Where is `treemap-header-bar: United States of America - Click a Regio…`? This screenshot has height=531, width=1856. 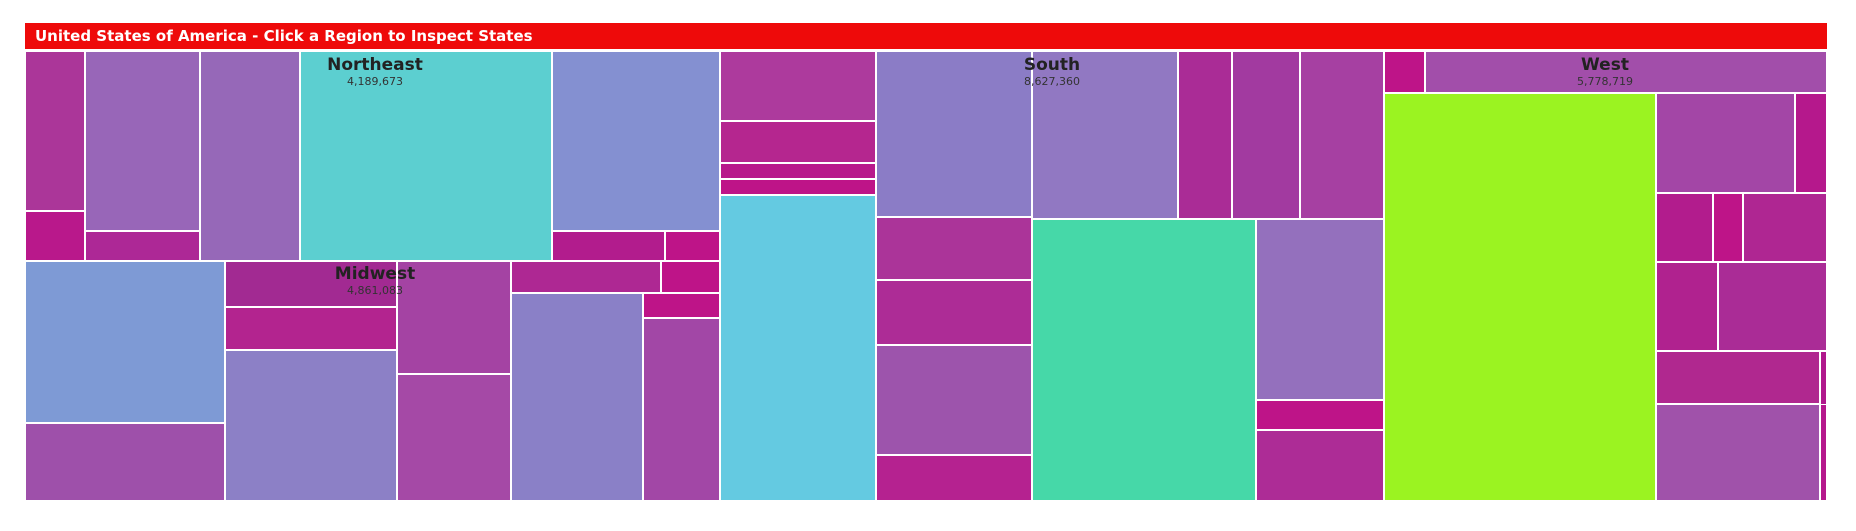 treemap-header-bar: United States of America - Click a Regio… is located at coordinates (926, 36).